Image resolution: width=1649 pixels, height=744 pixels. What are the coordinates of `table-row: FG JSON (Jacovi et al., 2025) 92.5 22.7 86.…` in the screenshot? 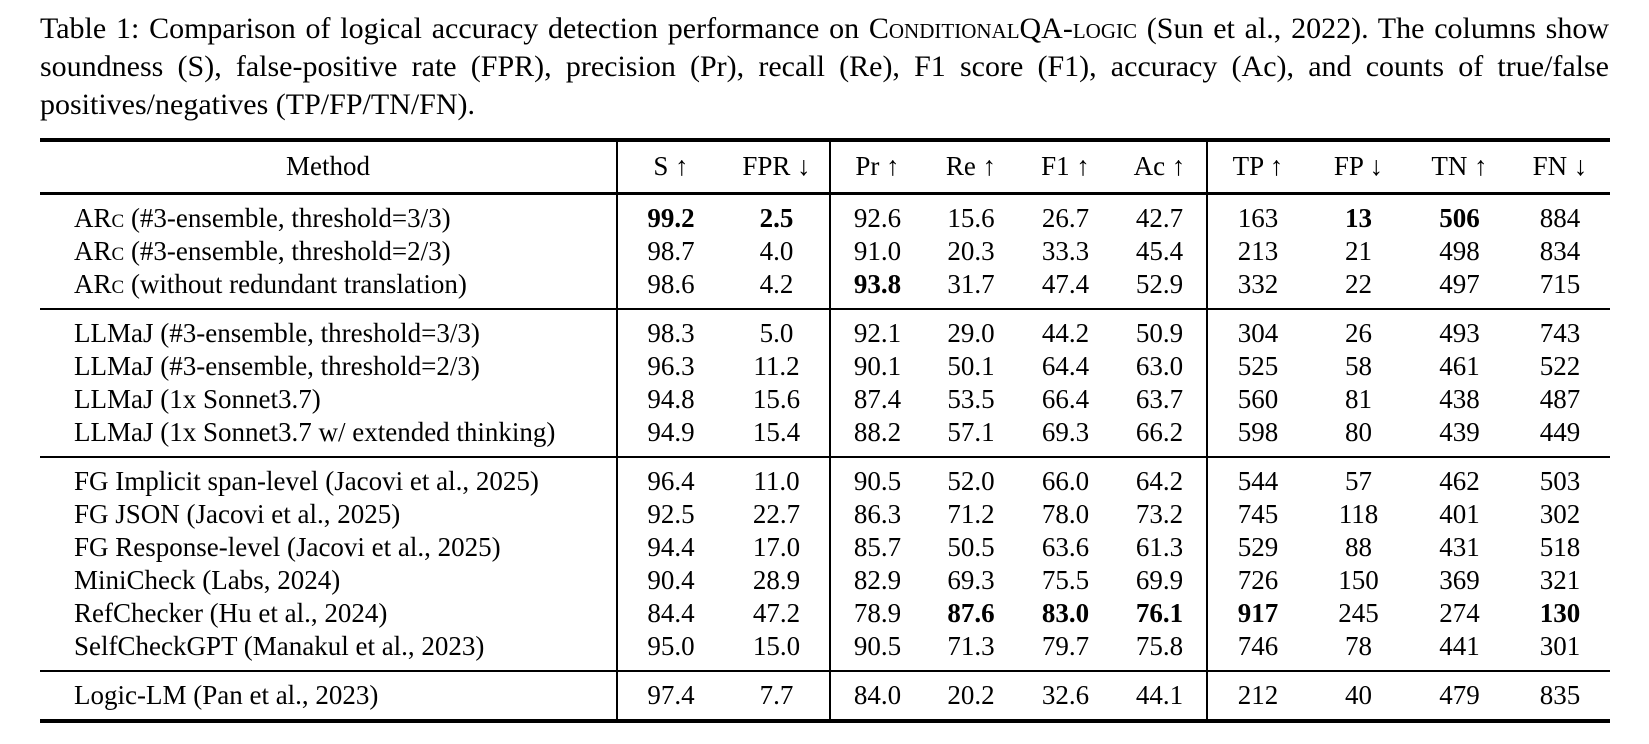 It's located at (825, 514).